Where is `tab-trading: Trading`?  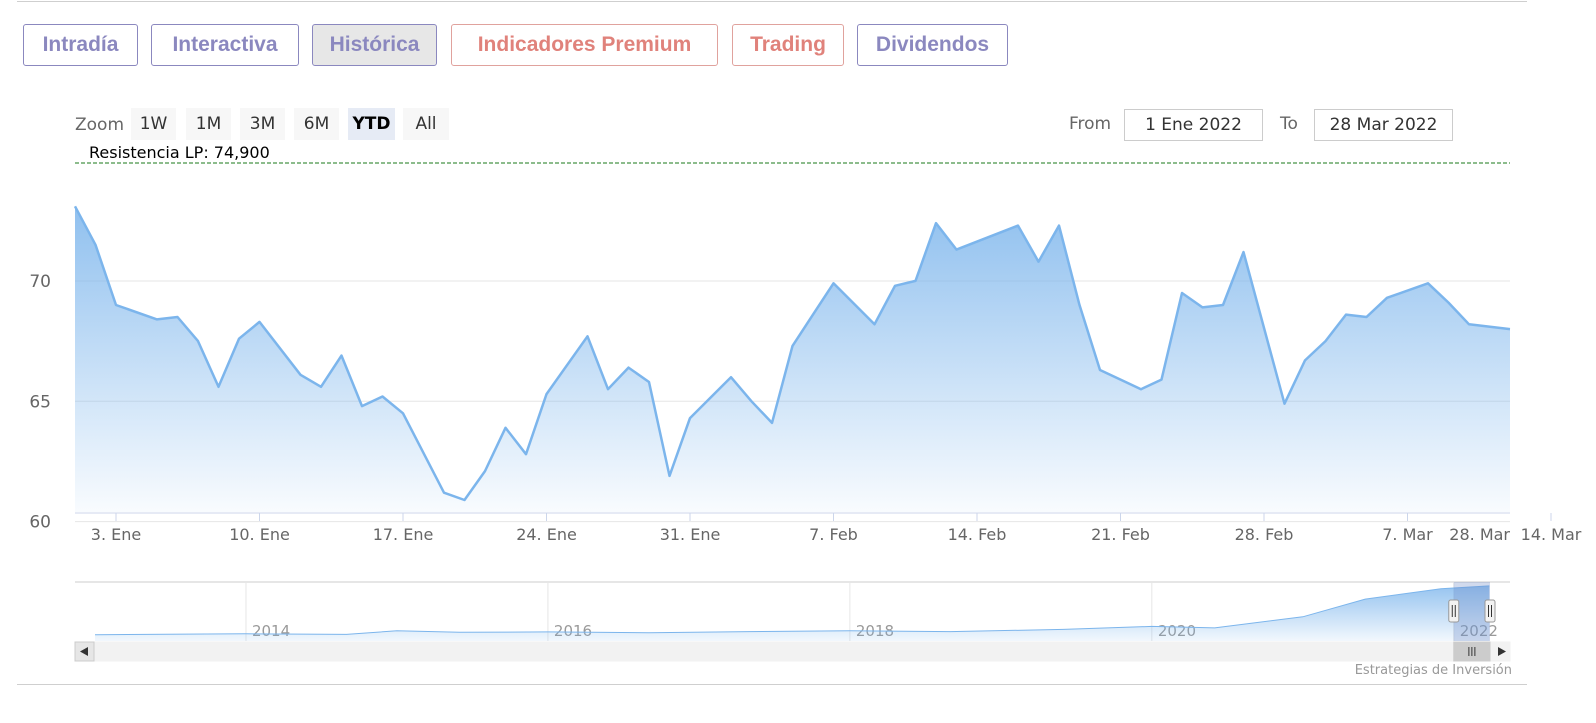
tab-trading: Trading is located at coordinates (788, 45).